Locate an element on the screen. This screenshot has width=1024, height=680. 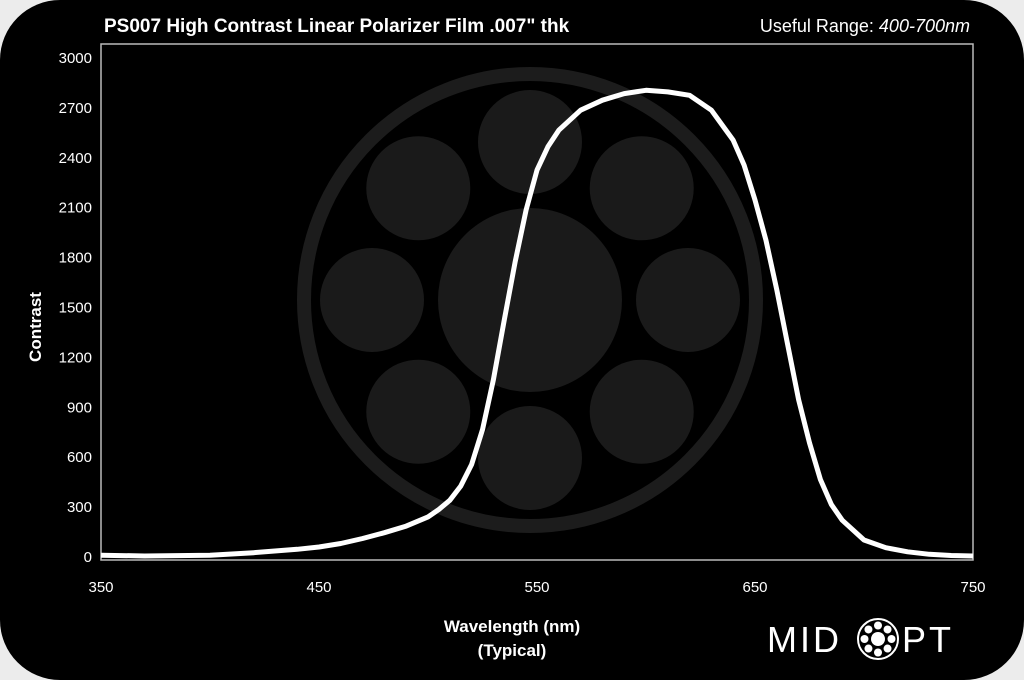
x-tick-label: 650 is located at coordinates (754, 587).